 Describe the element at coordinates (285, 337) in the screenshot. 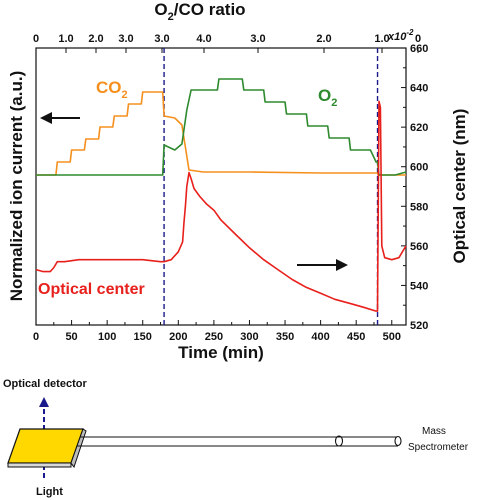

I see `x-tick-label-7: 350` at that location.